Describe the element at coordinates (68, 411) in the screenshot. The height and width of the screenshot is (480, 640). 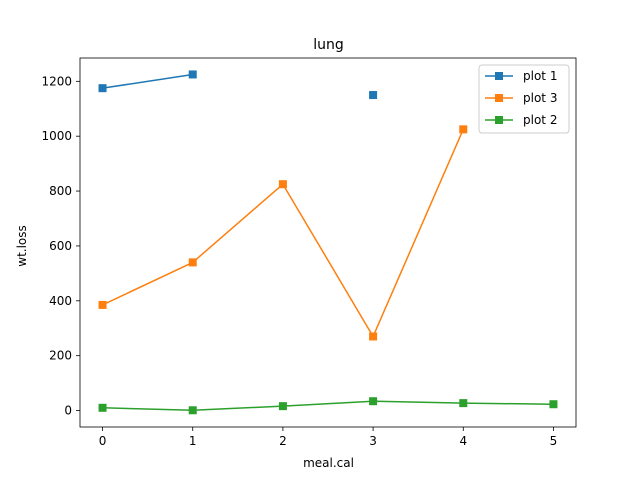
I see `y-tick-label: 0` at that location.